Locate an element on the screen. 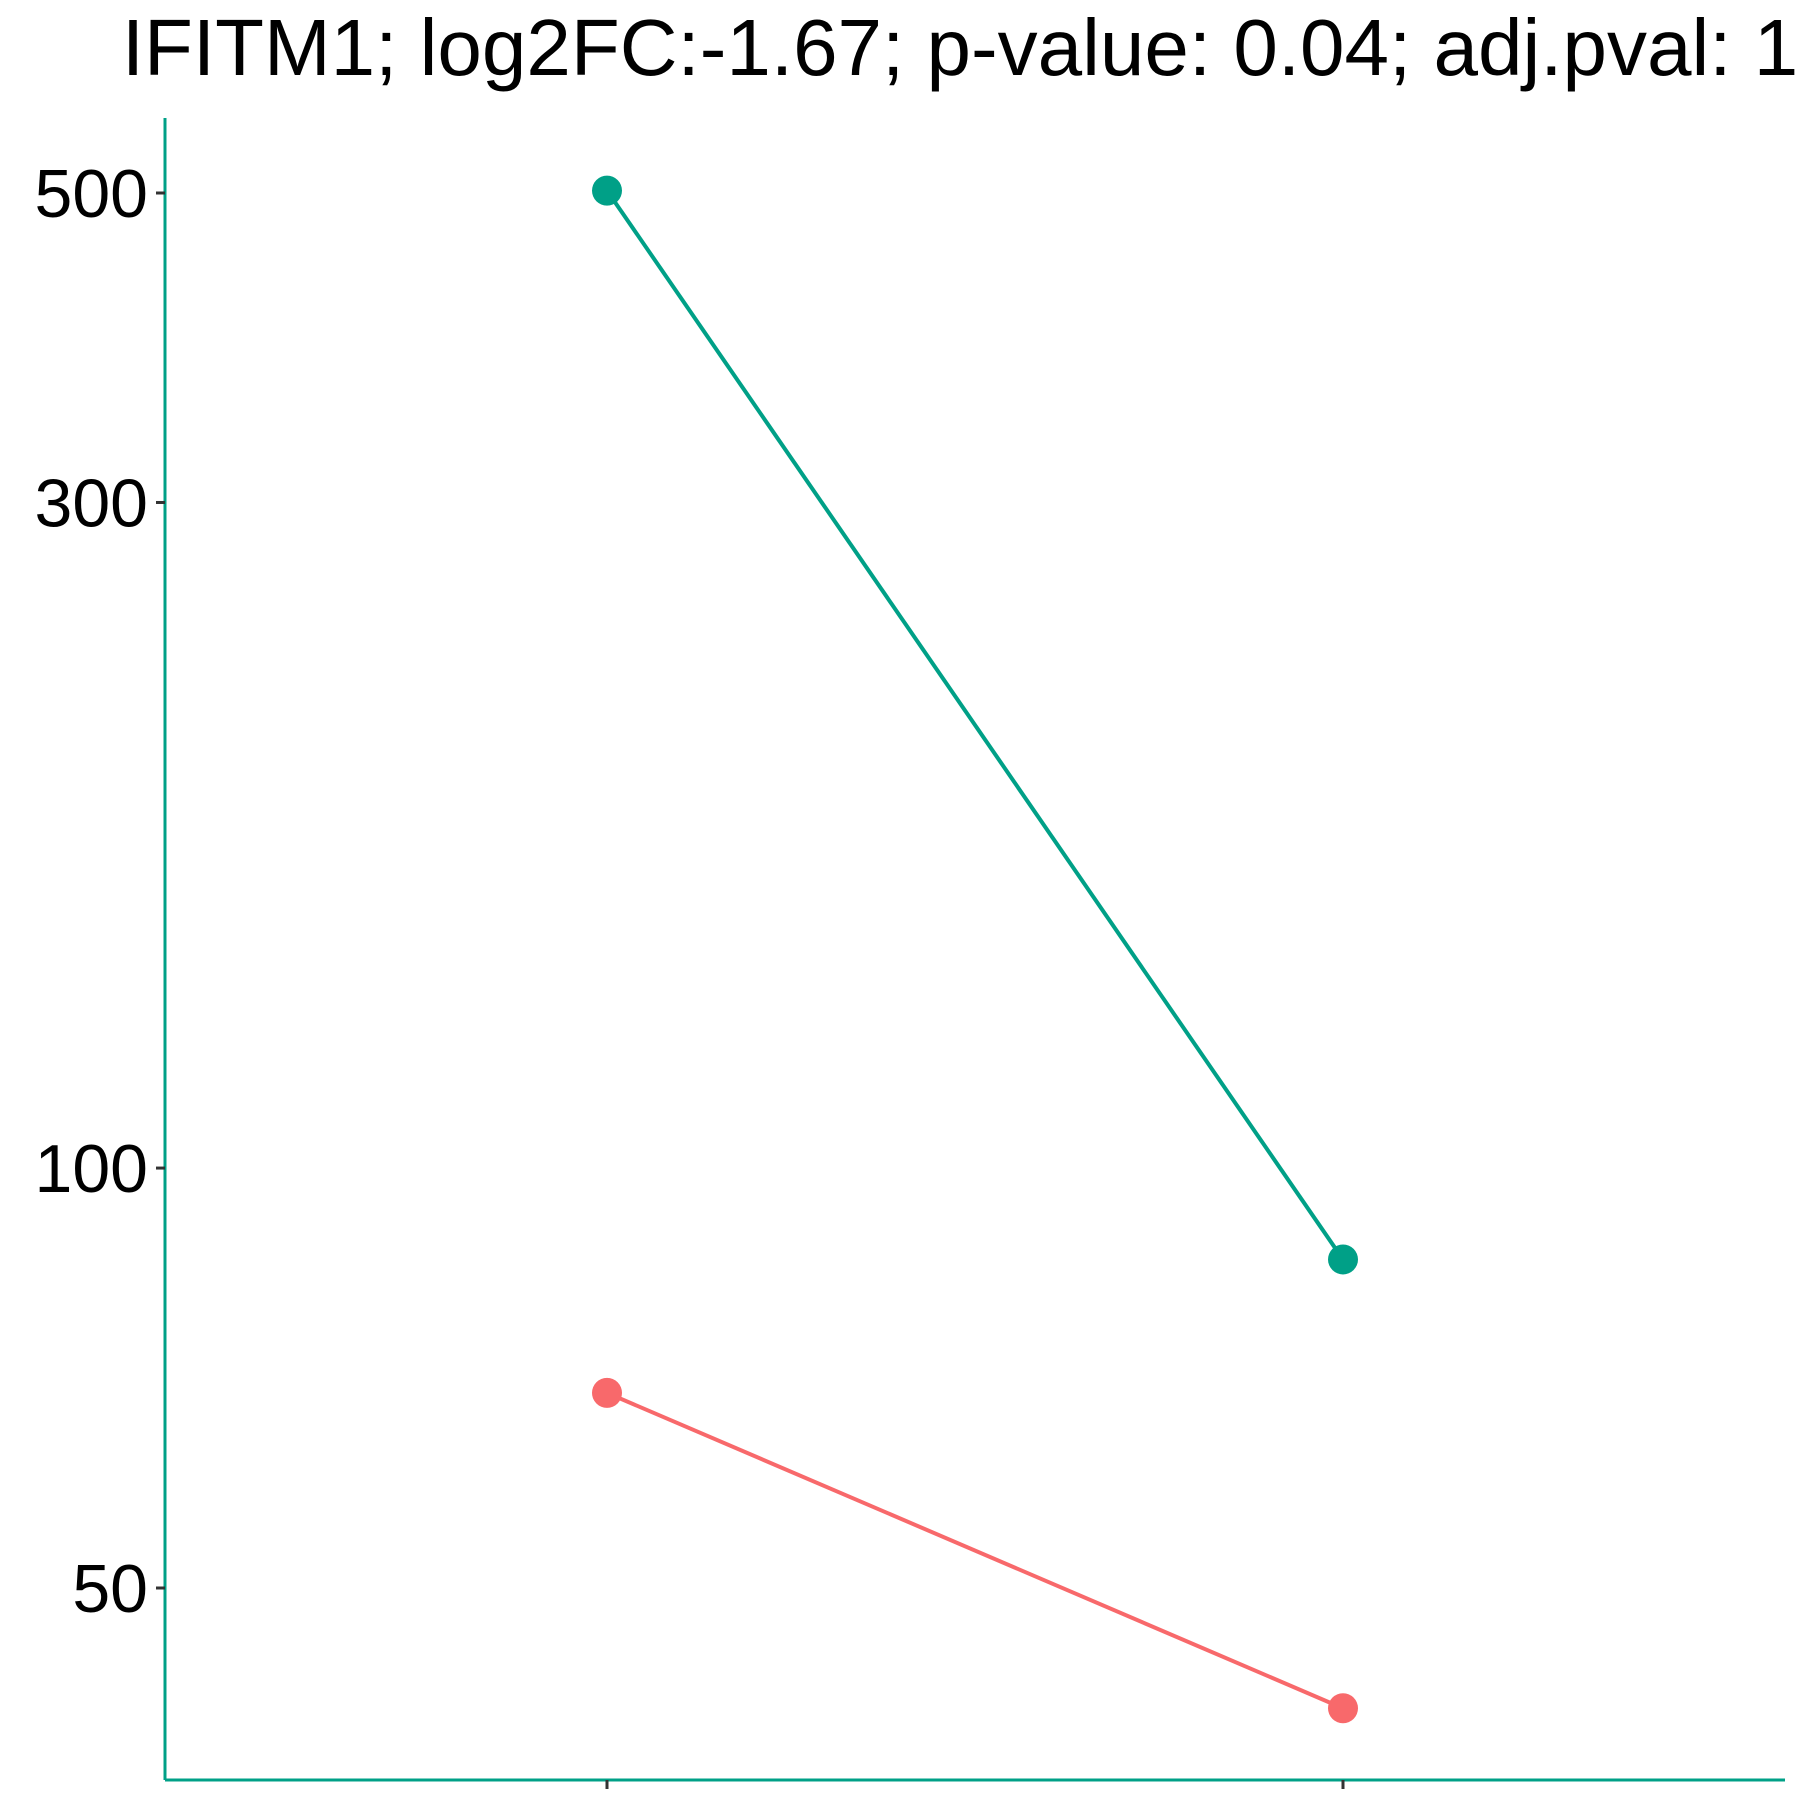 This screenshot has width=1800, height=1800. y-tick-label-100: 100 is located at coordinates (91, 1169).